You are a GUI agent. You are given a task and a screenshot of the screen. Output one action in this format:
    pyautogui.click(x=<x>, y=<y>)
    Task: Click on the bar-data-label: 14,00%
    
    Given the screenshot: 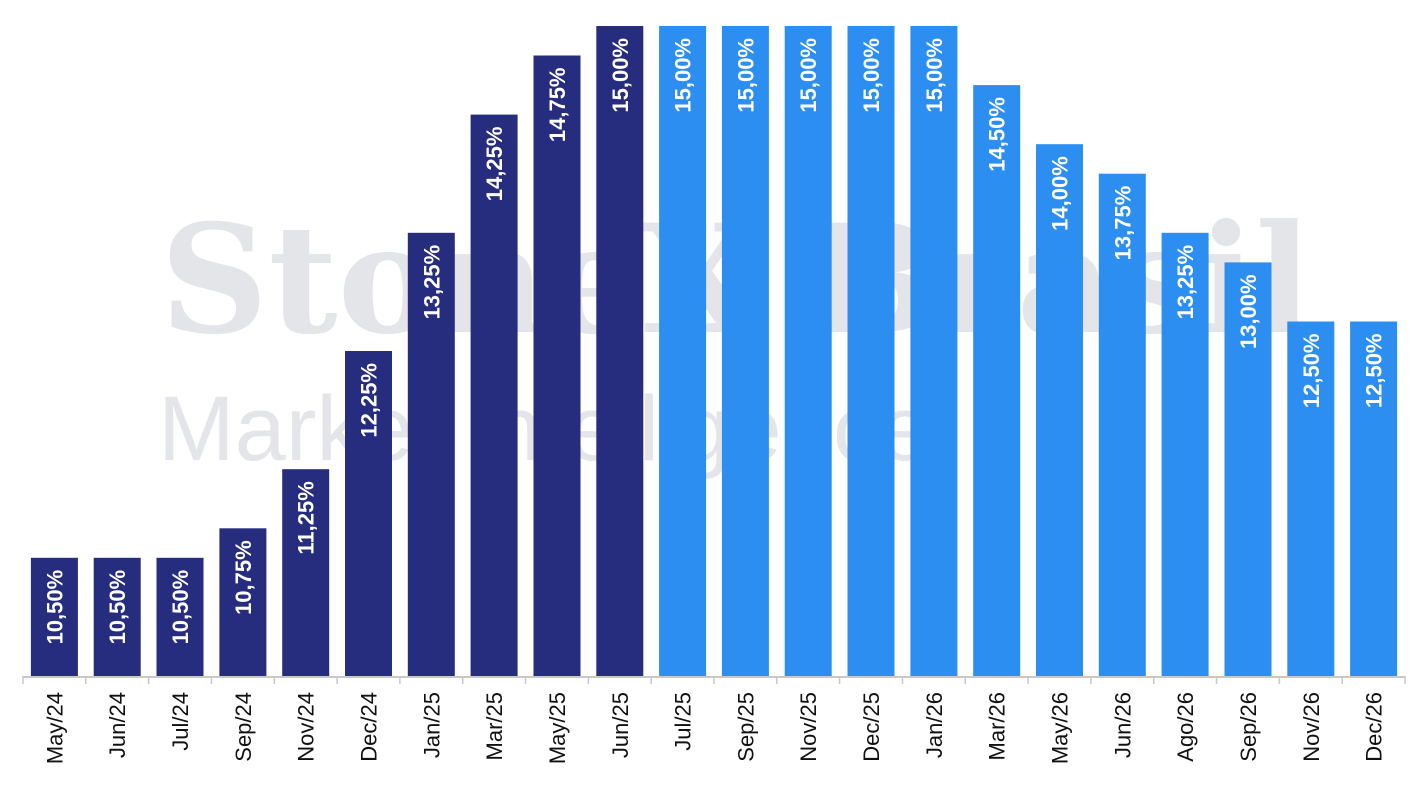 What is the action you would take?
    pyautogui.click(x=1060, y=193)
    